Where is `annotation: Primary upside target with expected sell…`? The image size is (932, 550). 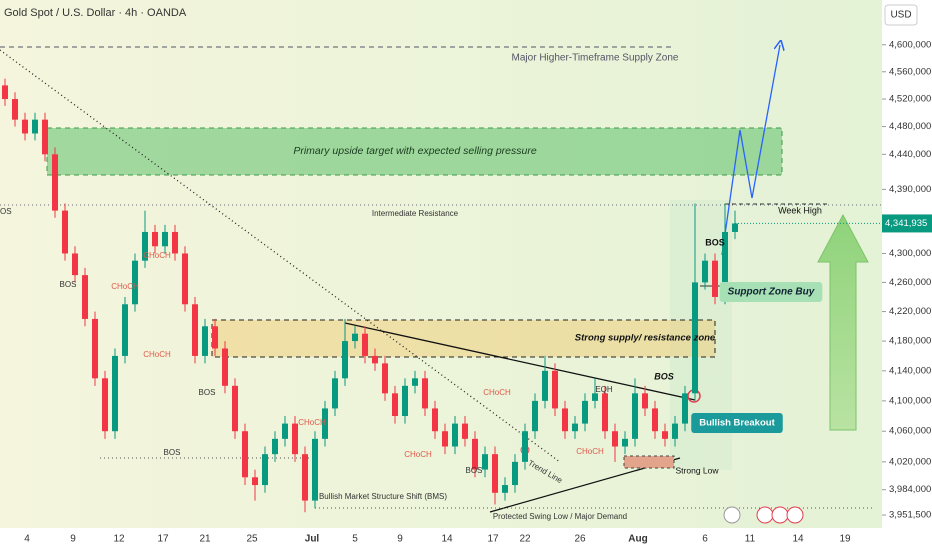 annotation: Primary upside target with expected sell… is located at coordinates (415, 151).